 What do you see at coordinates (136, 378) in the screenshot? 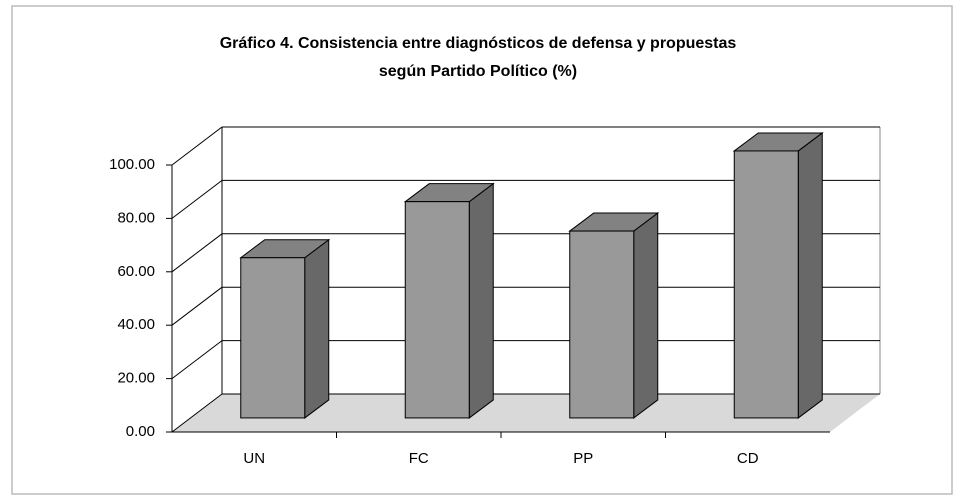
I see `y-tick-label: 20.00` at bounding box center [136, 378].